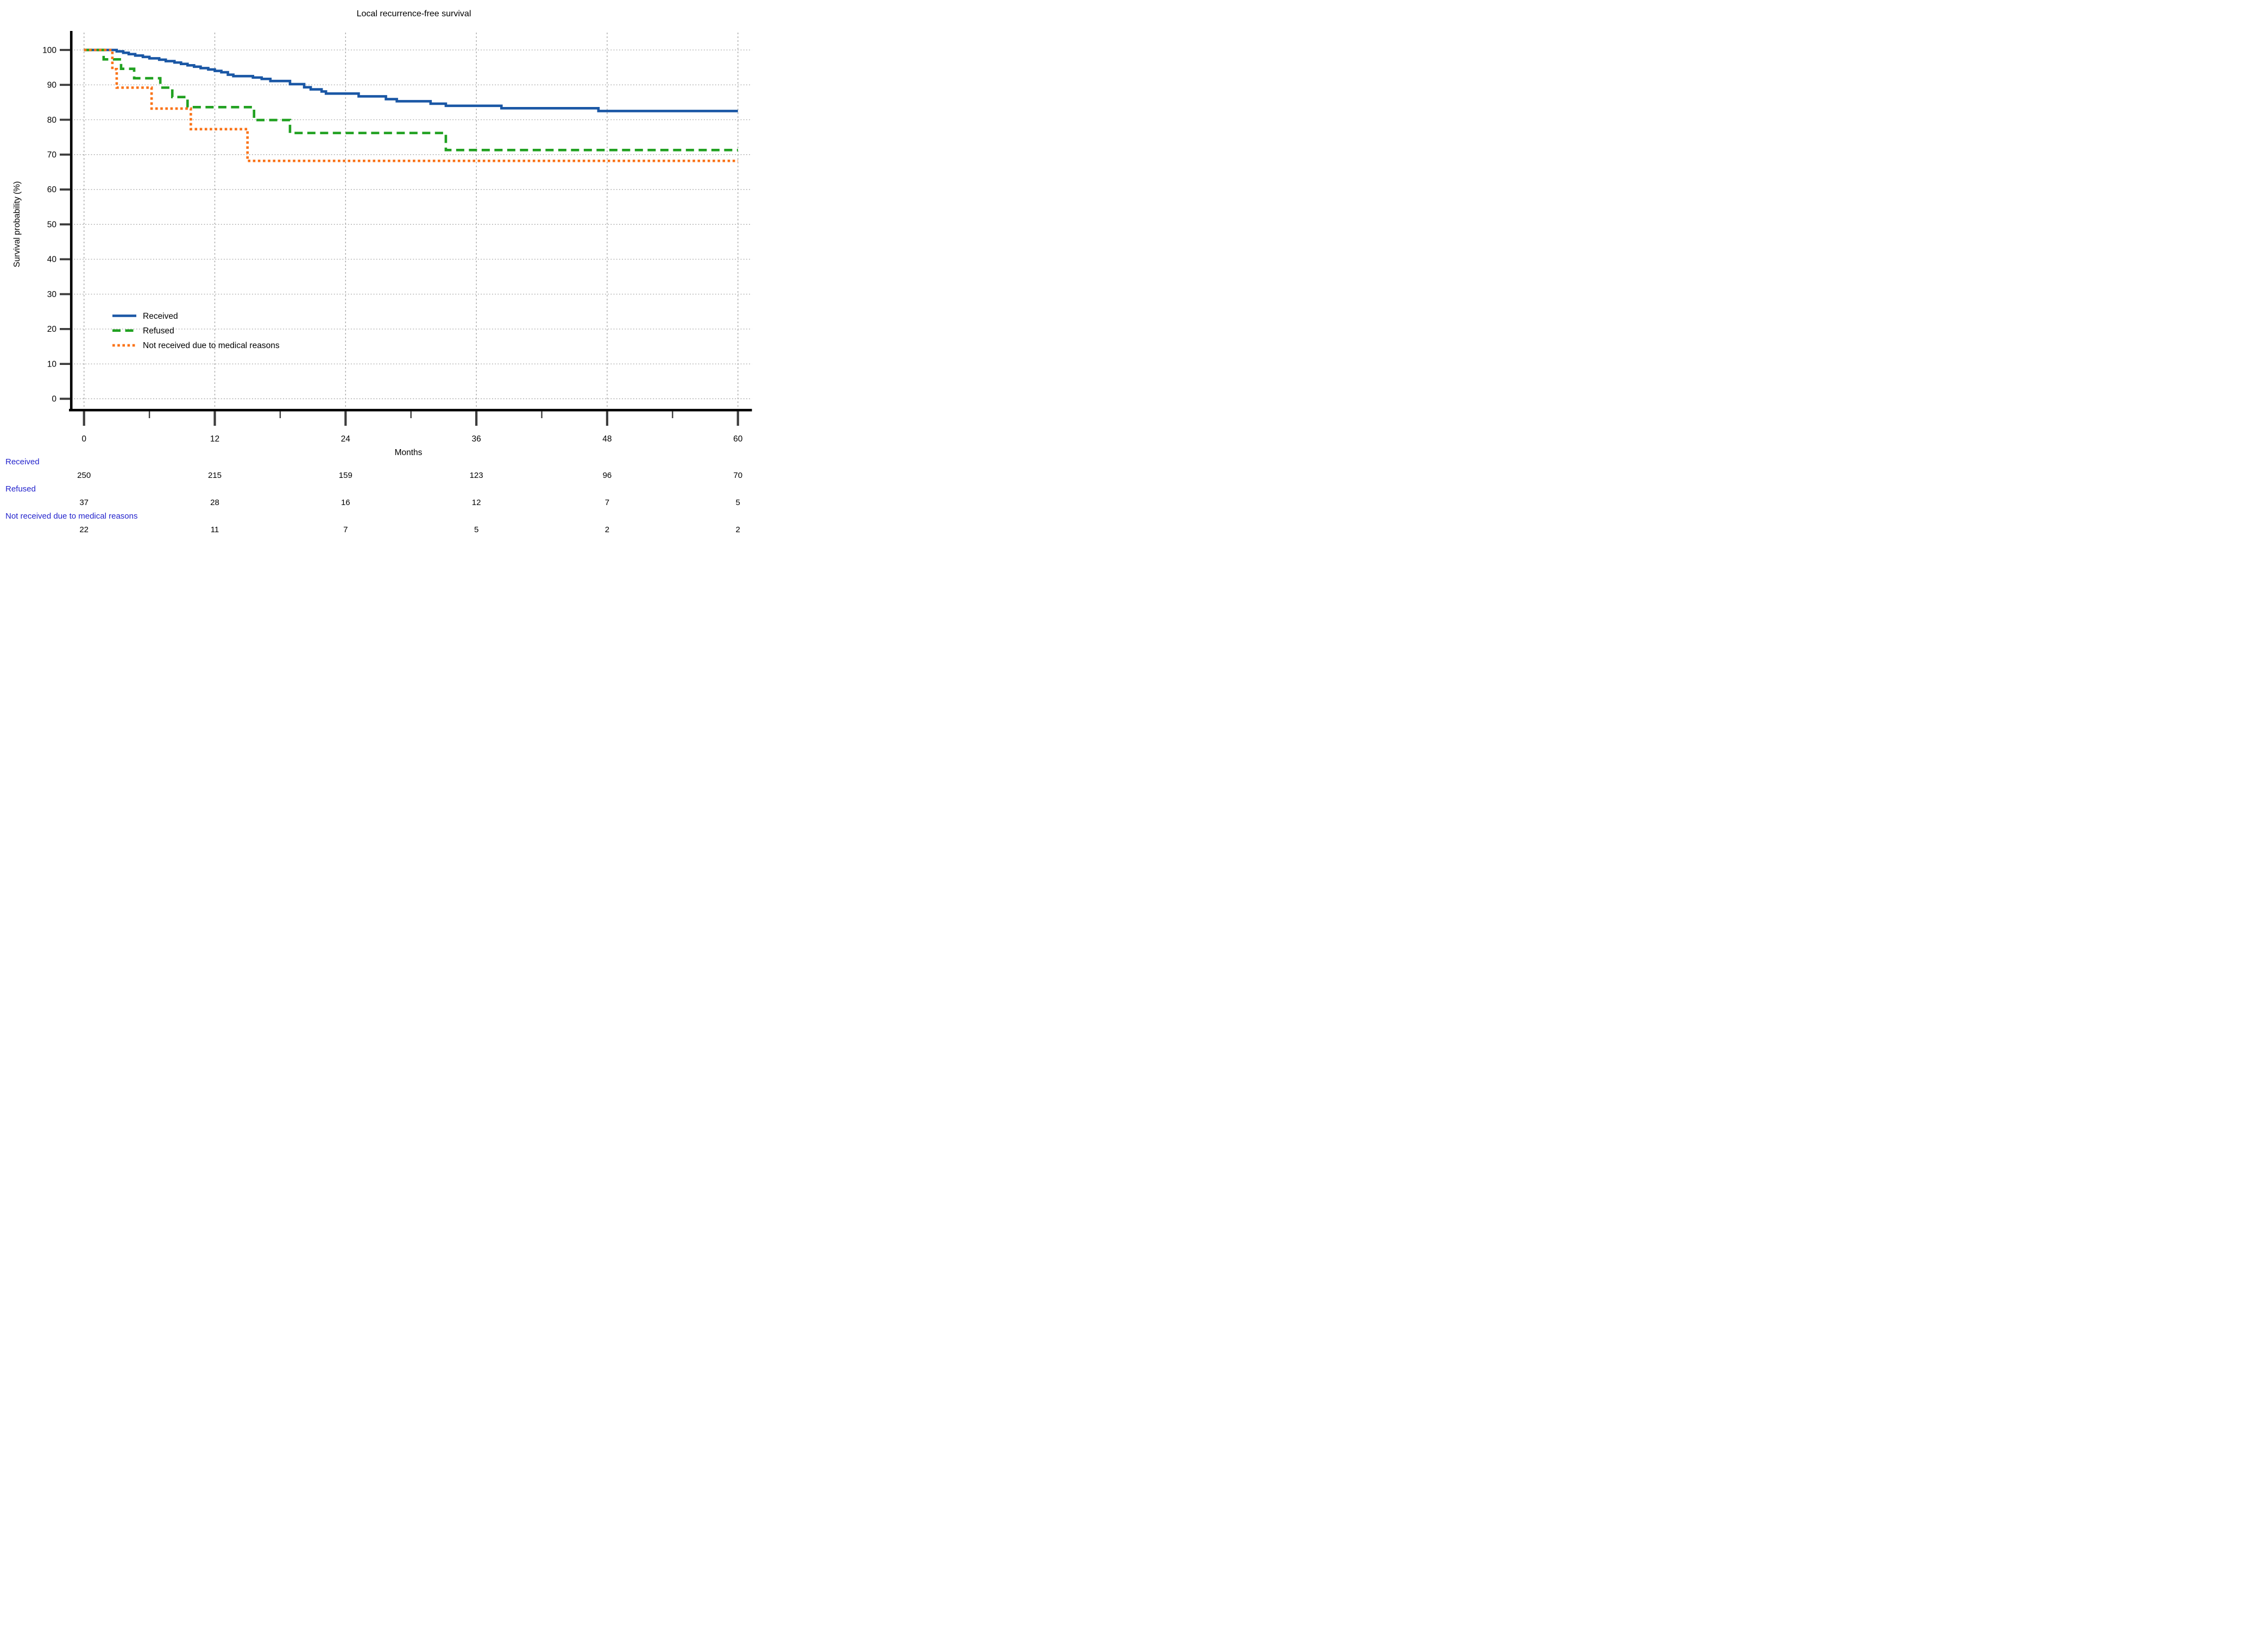 The image size is (2268, 1633). I want to click on x-tick-label-12: 12, so click(214, 439).